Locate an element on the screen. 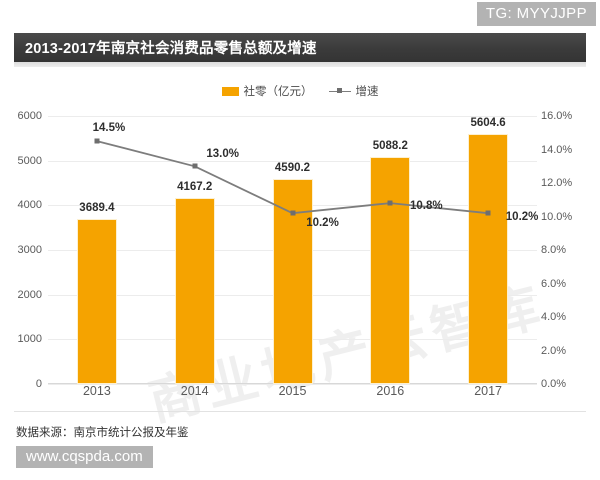 Image resolution: width=600 pixels, height=480 pixels. left-axis-tick: 1000 is located at coordinates (29, 339).